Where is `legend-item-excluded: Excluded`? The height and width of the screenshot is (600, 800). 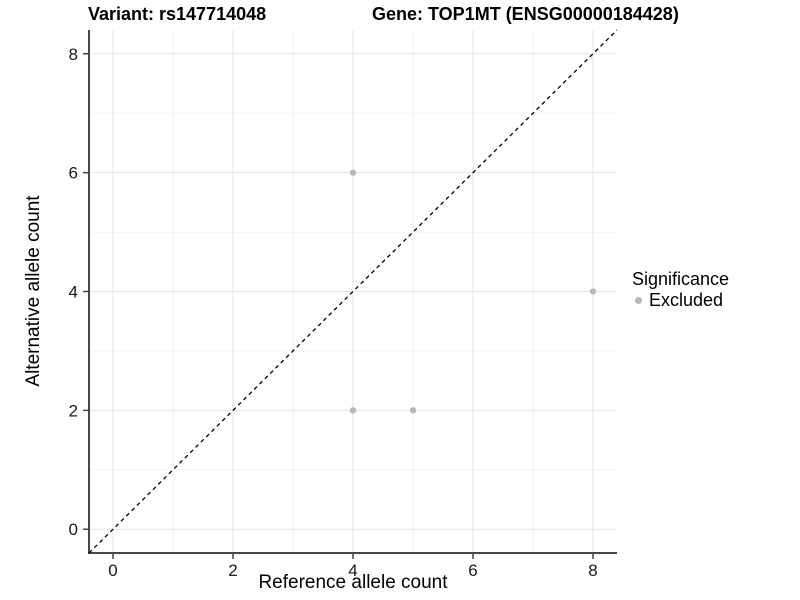
legend-item-excluded: Excluded is located at coordinates (680, 300).